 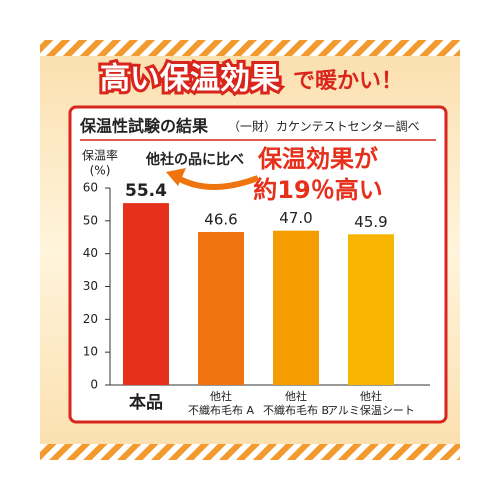 What do you see at coordinates (317, 159) in the screenshot?
I see `annotation-line1: 保温効果が` at bounding box center [317, 159].